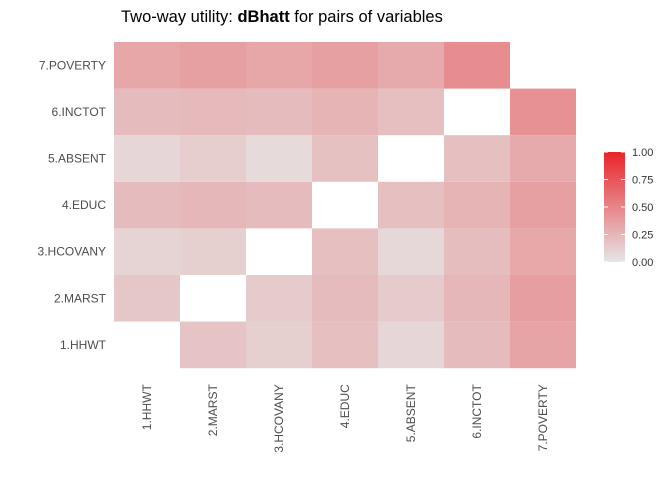 This screenshot has width=672, height=480. Describe the element at coordinates (411, 112) in the screenshot. I see `heatmap-cell-5-absent-6-inctot` at that location.